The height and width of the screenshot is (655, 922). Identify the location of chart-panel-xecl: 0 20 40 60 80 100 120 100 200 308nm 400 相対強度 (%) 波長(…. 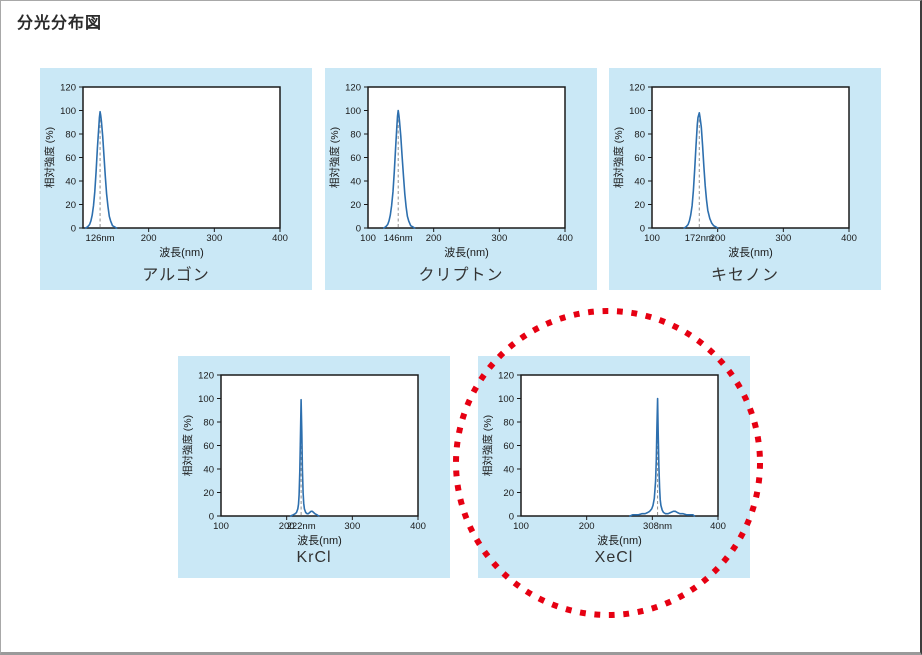
(614, 467).